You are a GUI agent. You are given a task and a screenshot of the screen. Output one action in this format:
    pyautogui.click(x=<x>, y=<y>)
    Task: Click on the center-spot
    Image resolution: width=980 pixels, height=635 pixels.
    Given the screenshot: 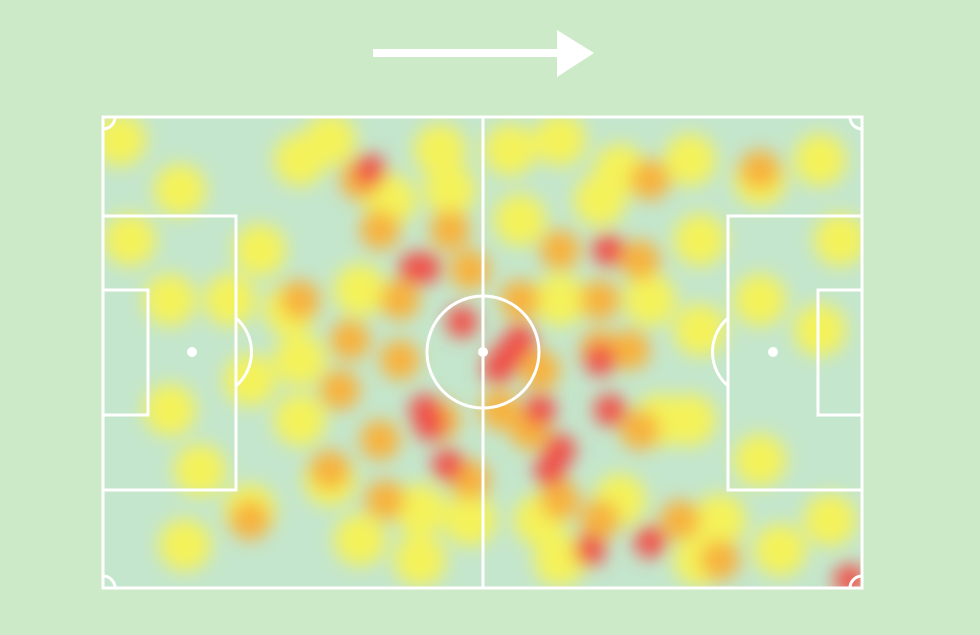 What is the action you would take?
    pyautogui.click(x=483, y=352)
    